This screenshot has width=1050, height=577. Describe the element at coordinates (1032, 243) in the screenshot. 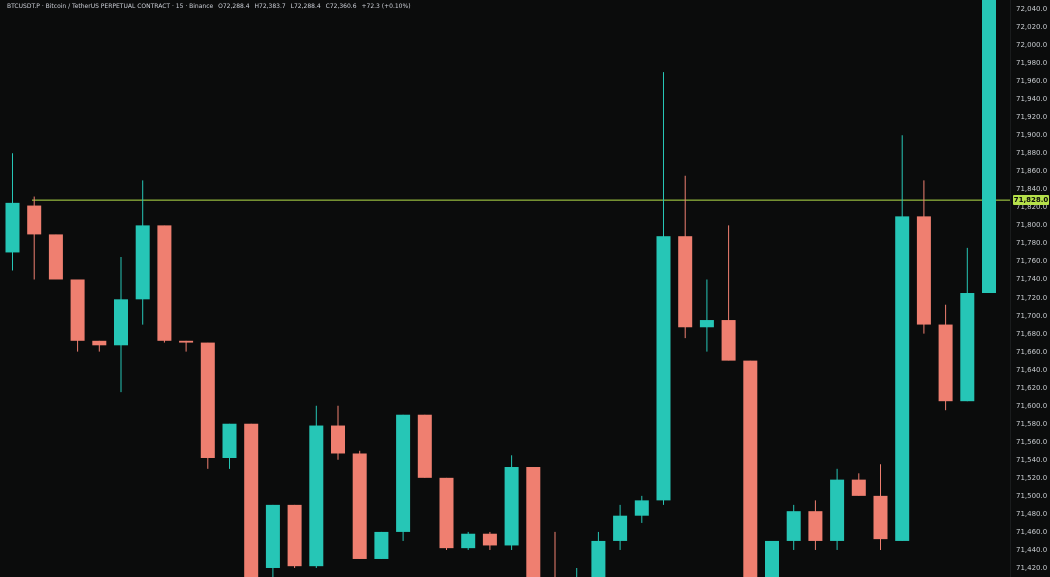

I see `price-tick-label: 71,780.0` at that location.